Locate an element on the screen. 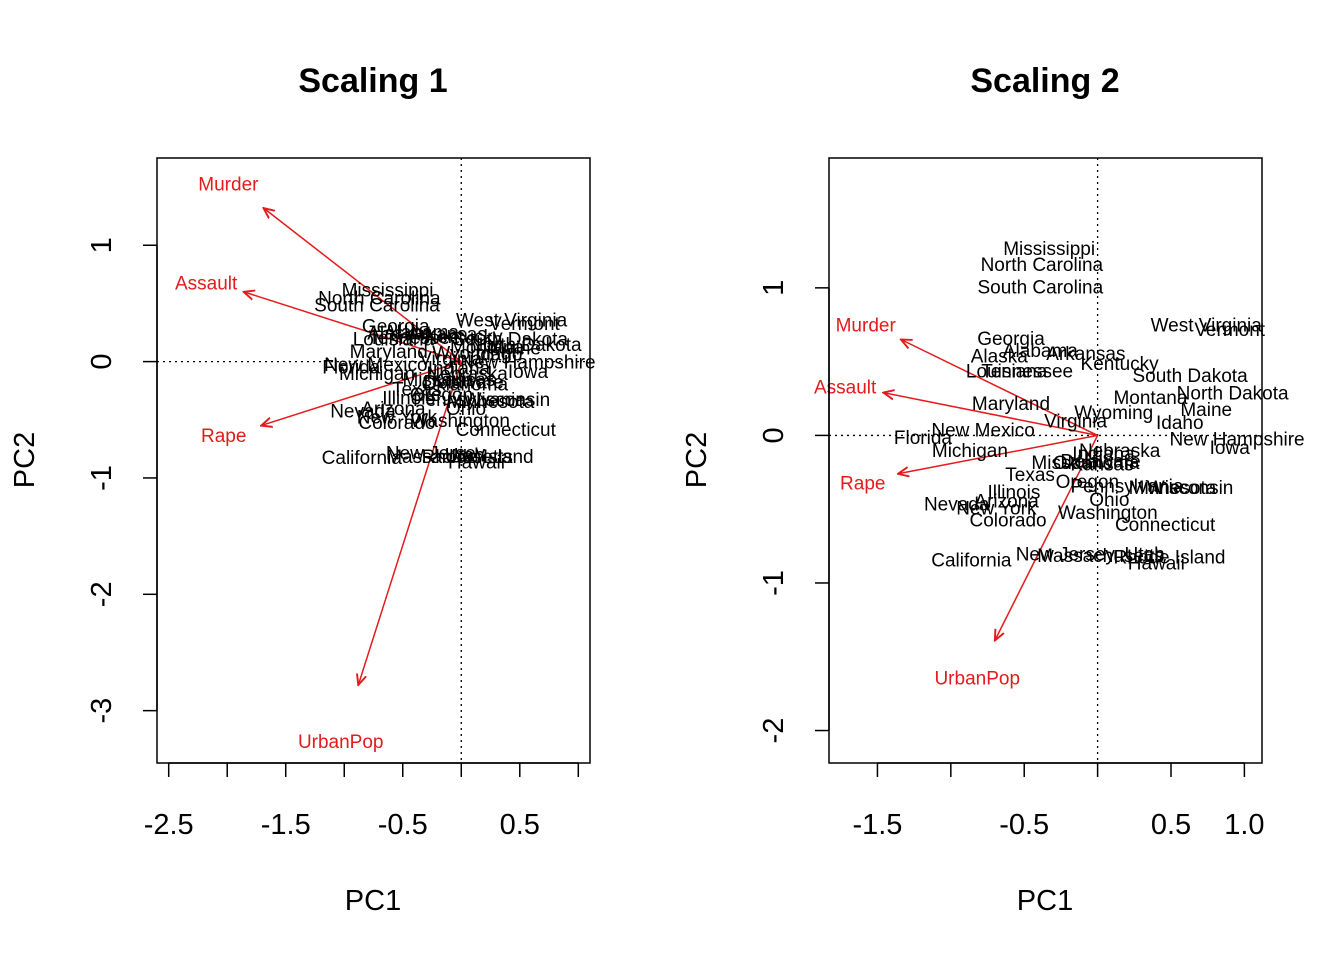 The width and height of the screenshot is (1344, 960). observation-label: New Hampshire is located at coordinates (1236, 439).